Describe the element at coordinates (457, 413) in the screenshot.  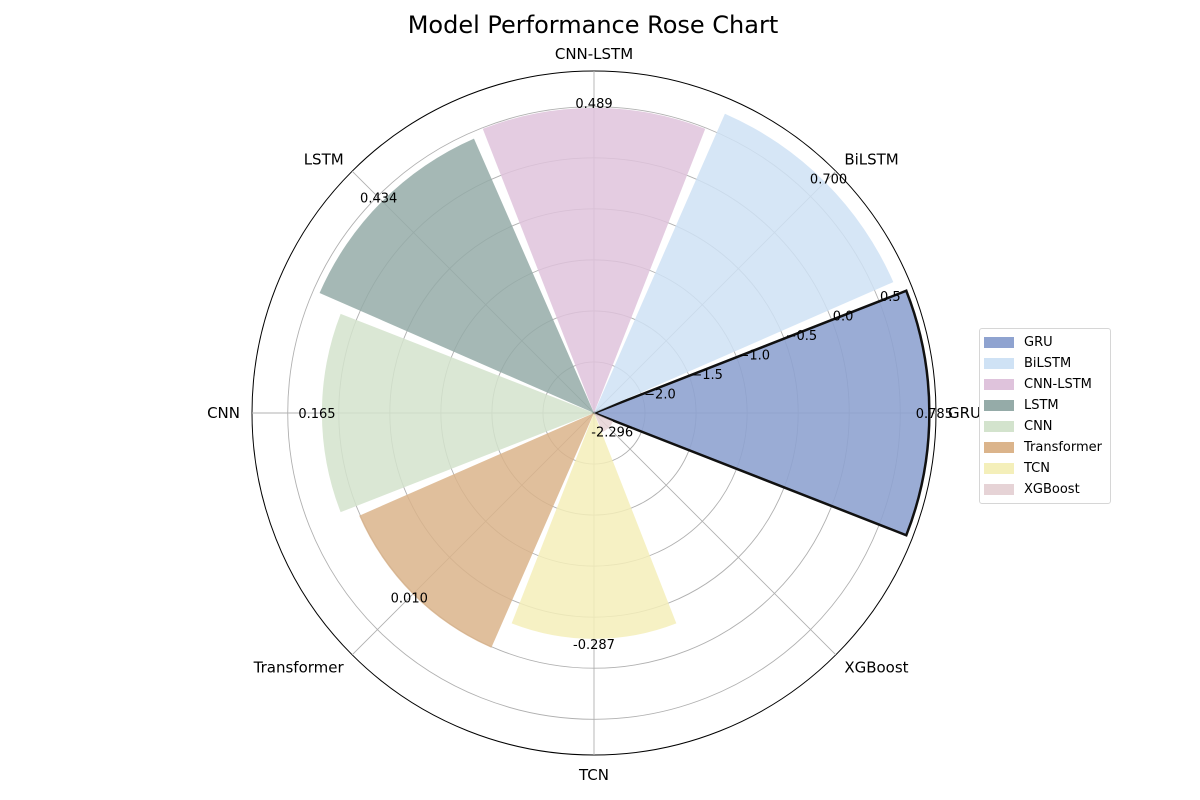
I see `rose-bar-cnn` at that location.